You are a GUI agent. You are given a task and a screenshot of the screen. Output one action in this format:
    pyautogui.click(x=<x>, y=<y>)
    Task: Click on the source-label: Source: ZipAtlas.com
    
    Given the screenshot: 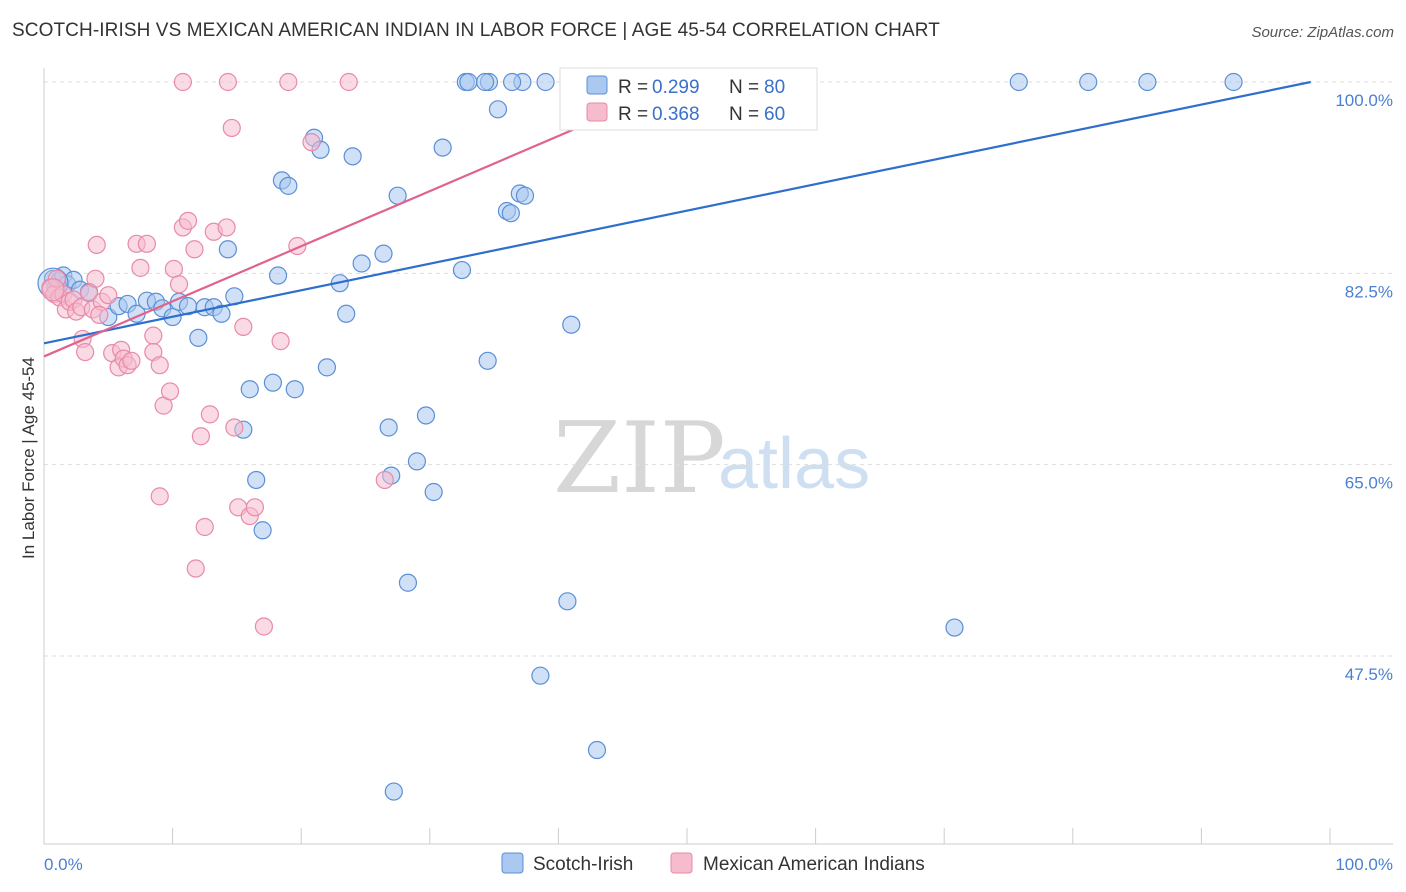 What is the action you would take?
    pyautogui.click(x=1322, y=32)
    